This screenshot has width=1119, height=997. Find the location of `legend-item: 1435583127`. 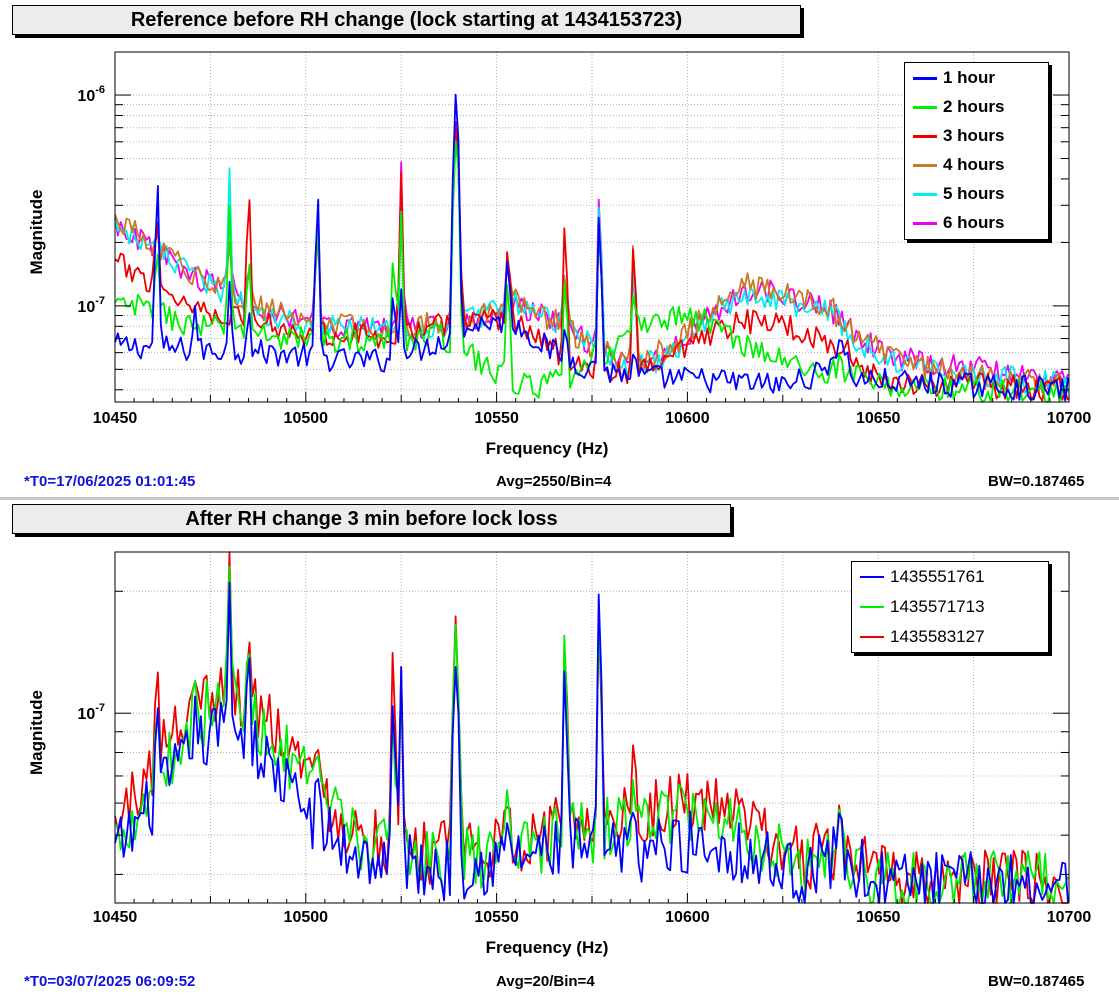

legend-item: 1435583127 is located at coordinates (950, 637).